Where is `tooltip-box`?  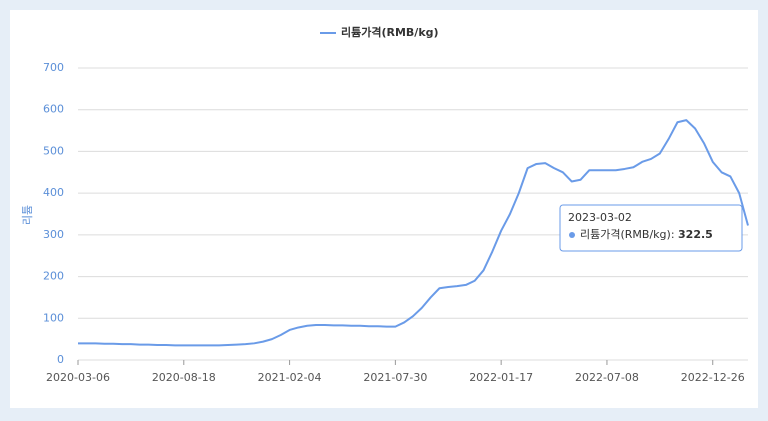 tooltip-box is located at coordinates (651, 228).